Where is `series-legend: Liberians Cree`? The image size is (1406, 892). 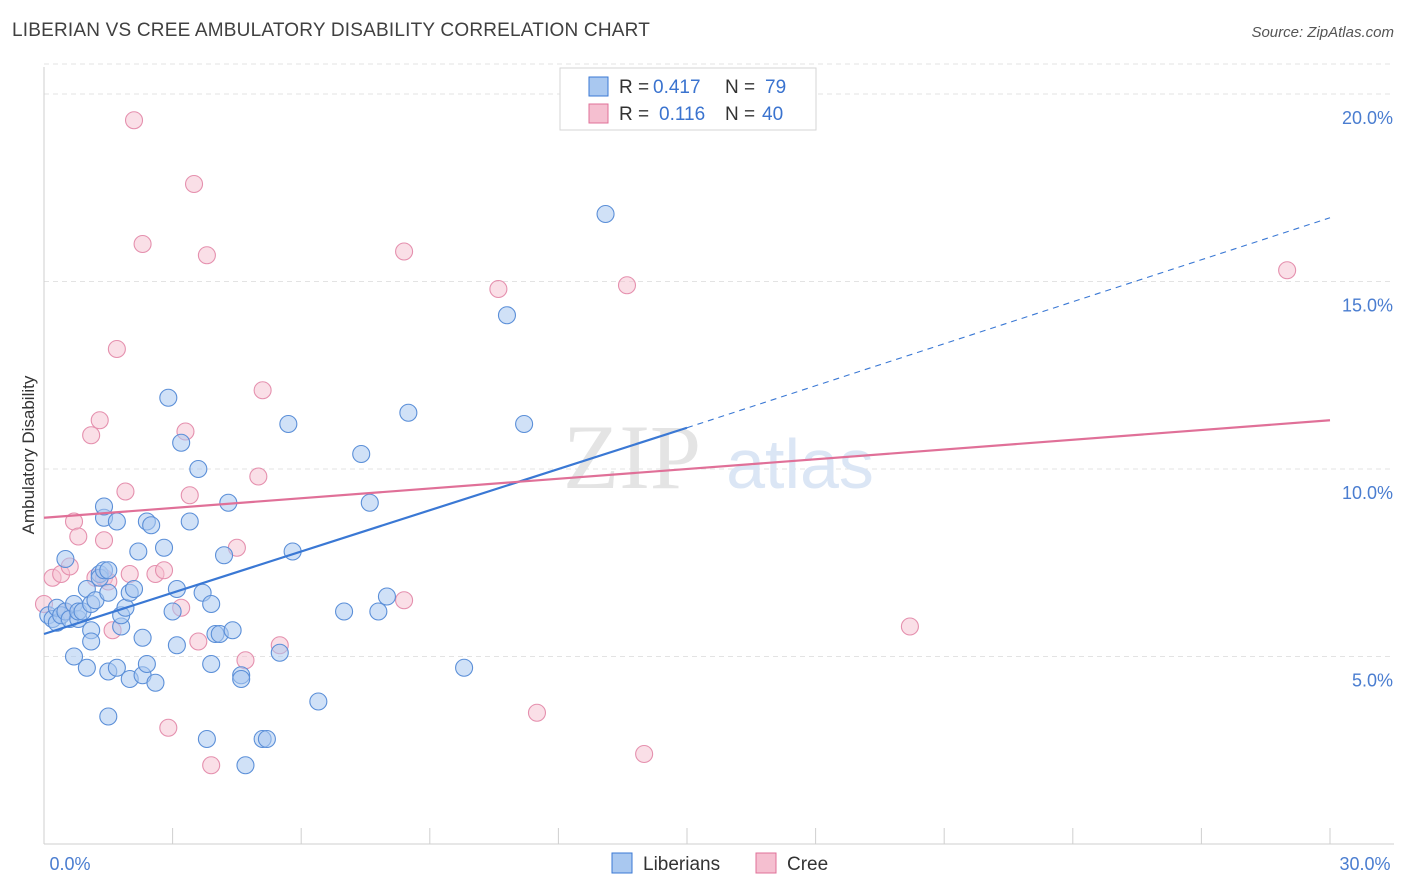 series-legend: Liberians Cree is located at coordinates (719, 863).